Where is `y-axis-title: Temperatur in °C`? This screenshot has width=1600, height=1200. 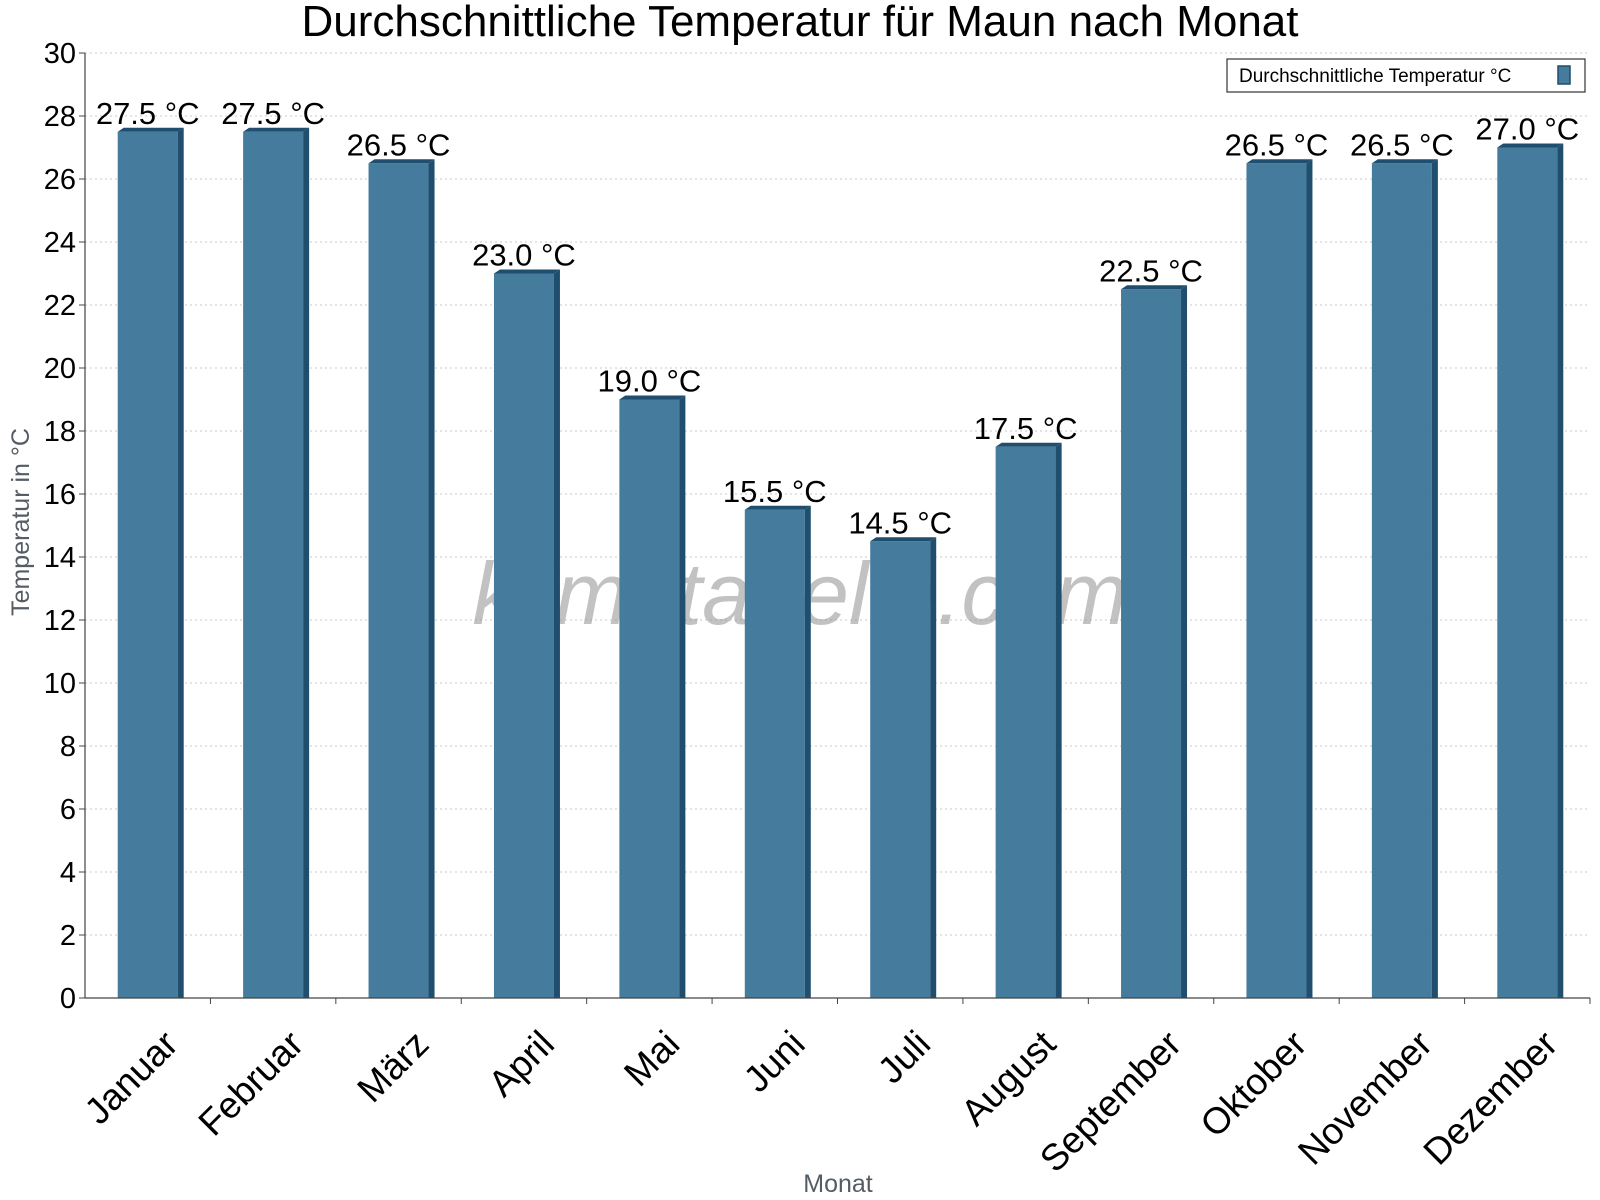
y-axis-title: Temperatur in °C is located at coordinates (21, 522).